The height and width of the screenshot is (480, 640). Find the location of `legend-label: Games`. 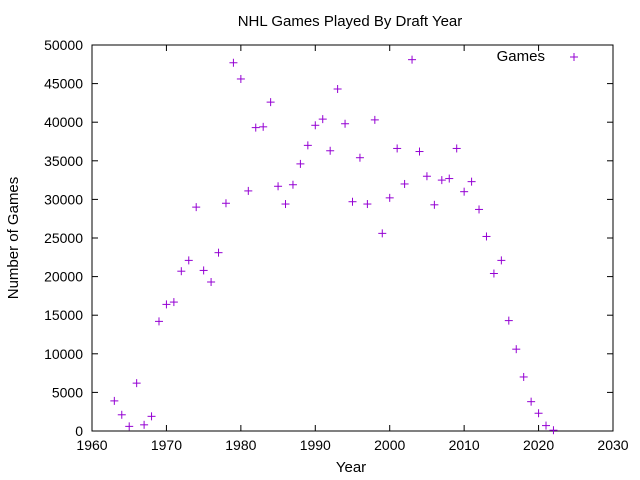

legend-label: Games is located at coordinates (521, 56).